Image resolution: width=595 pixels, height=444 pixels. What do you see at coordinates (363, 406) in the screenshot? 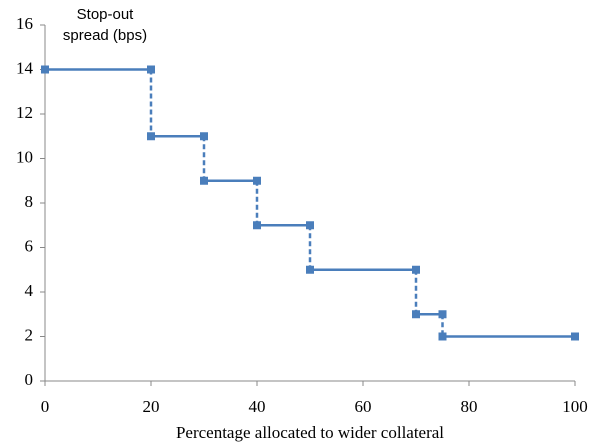
I see `x-tick-label: 60` at bounding box center [363, 406].